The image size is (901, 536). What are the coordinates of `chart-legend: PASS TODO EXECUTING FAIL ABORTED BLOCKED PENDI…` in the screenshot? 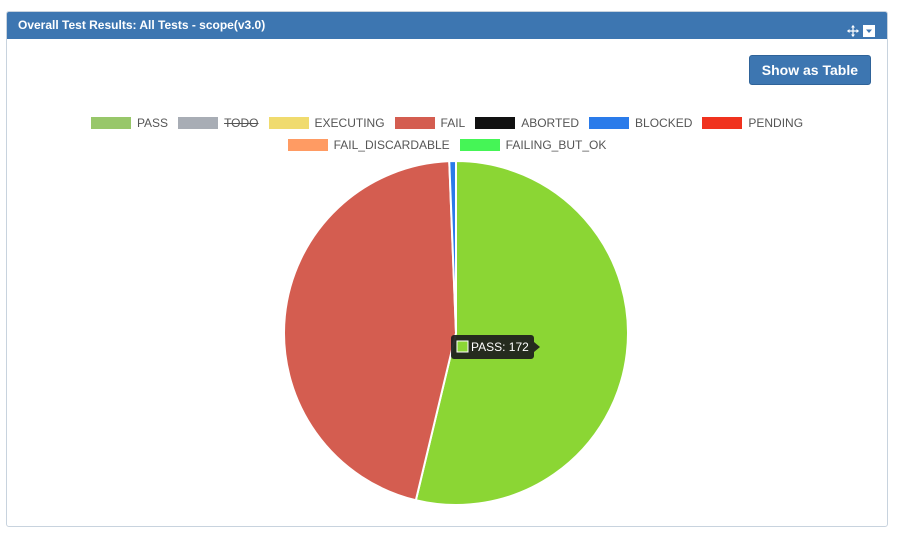 It's located at (447, 134).